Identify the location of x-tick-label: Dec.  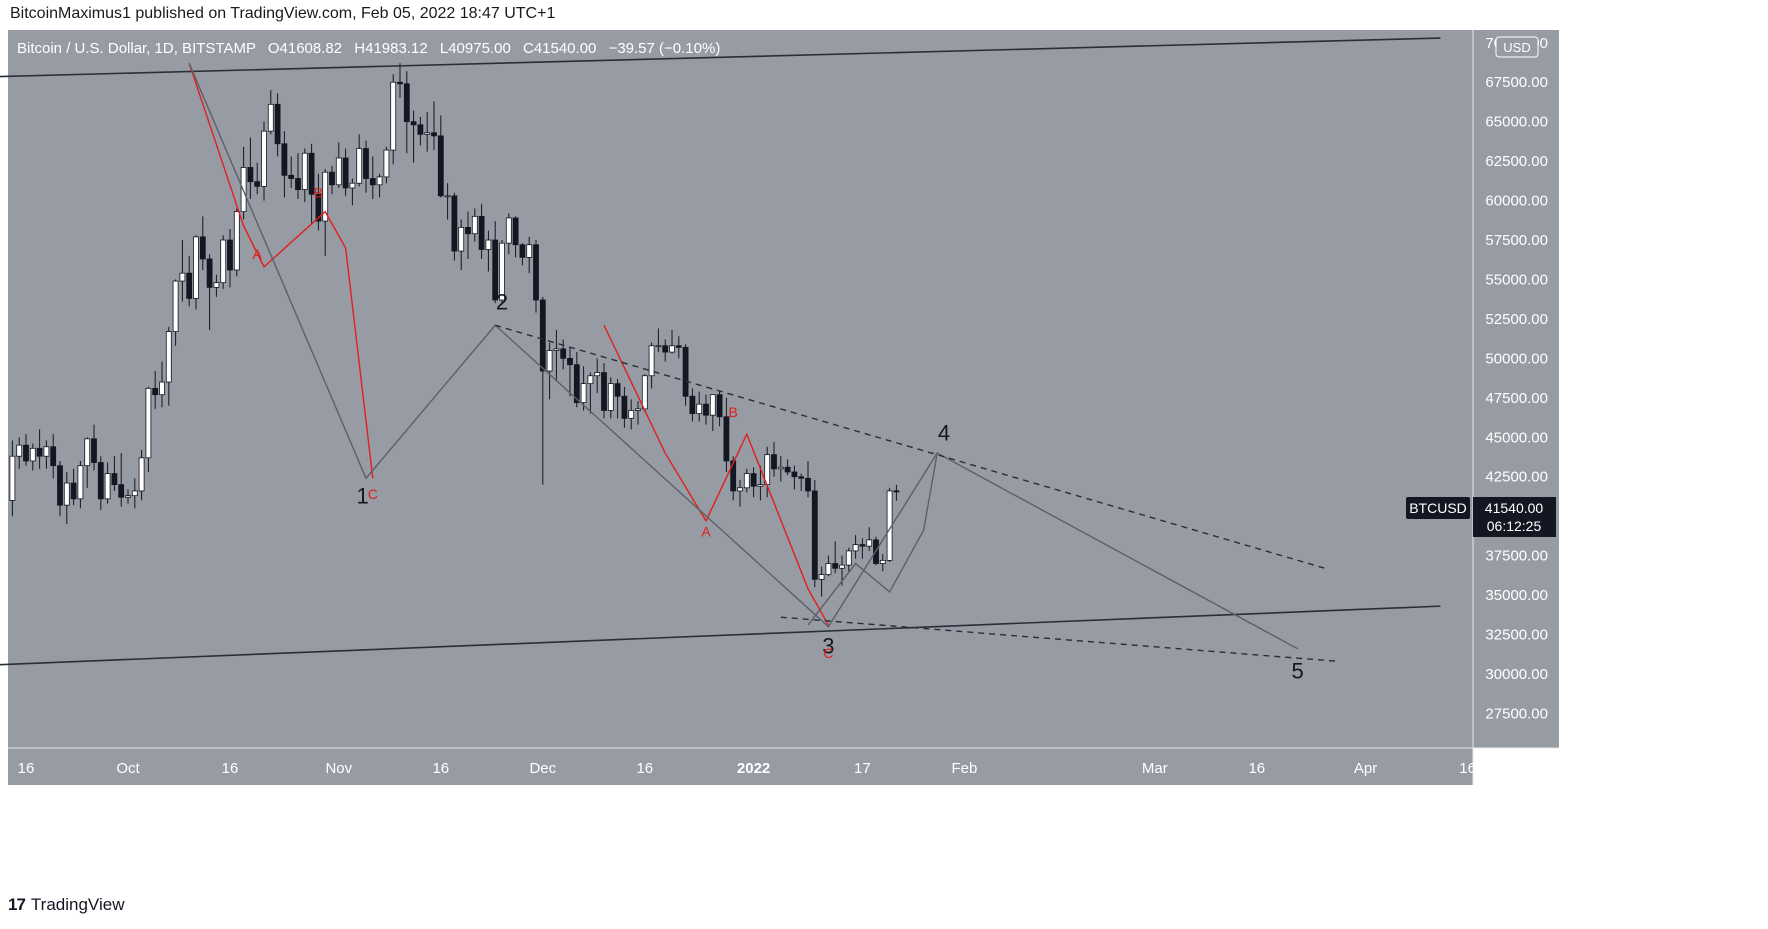
(542, 768).